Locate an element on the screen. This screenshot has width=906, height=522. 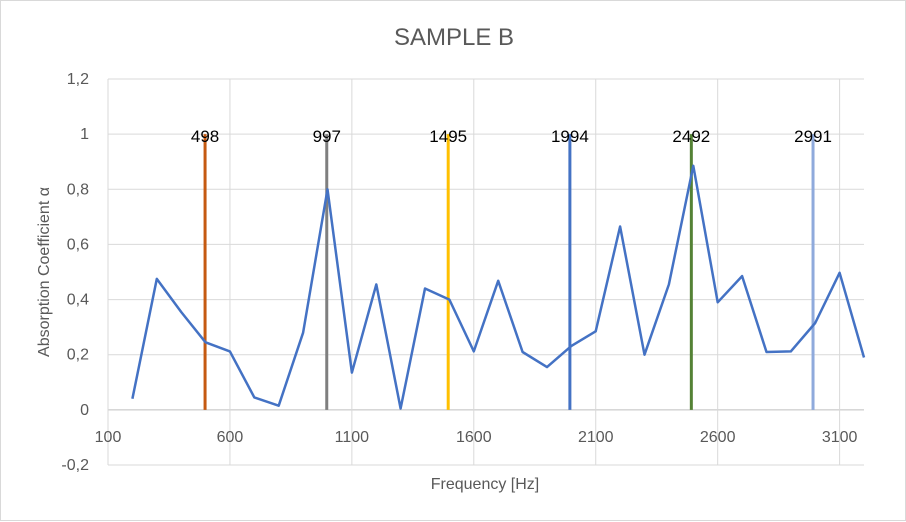
marker-label: 997 is located at coordinates (327, 136).